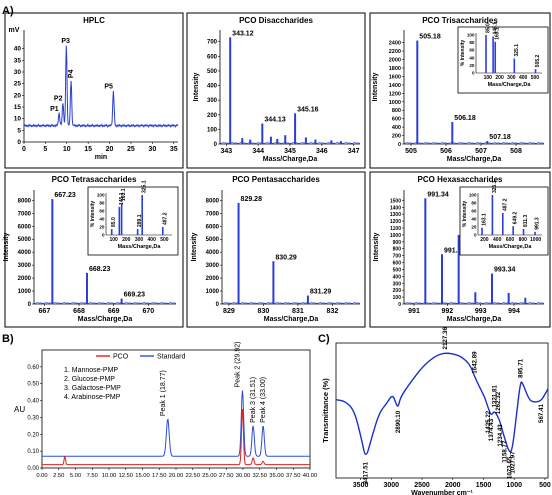 The image size is (552, 495). What do you see at coordinates (19, 130) in the screenshot?
I see `y-tick-label: 5` at bounding box center [19, 130].